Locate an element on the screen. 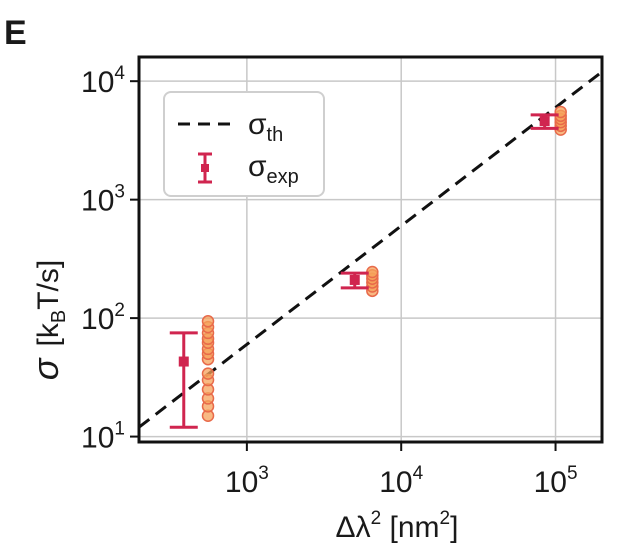 The image size is (617, 555). x-axis-unit-open: [nm is located at coordinates (410, 527).